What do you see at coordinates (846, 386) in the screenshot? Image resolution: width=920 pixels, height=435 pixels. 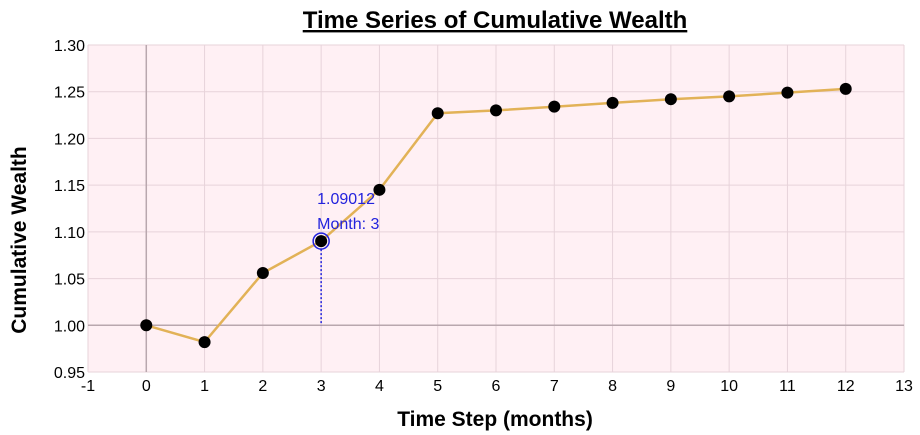 I see `x-tick-label: 12` at bounding box center [846, 386].